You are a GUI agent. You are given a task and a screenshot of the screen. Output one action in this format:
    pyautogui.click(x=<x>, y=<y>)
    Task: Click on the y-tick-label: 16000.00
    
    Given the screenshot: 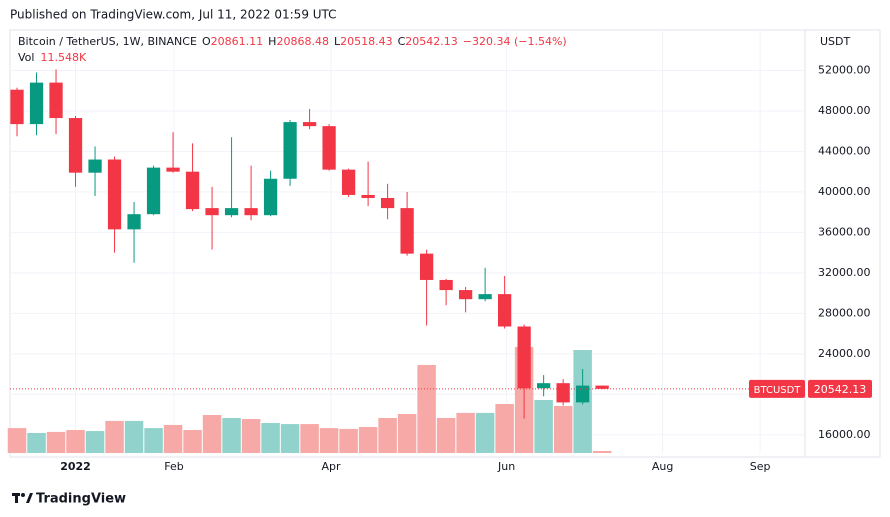 What is the action you would take?
    pyautogui.click(x=844, y=434)
    